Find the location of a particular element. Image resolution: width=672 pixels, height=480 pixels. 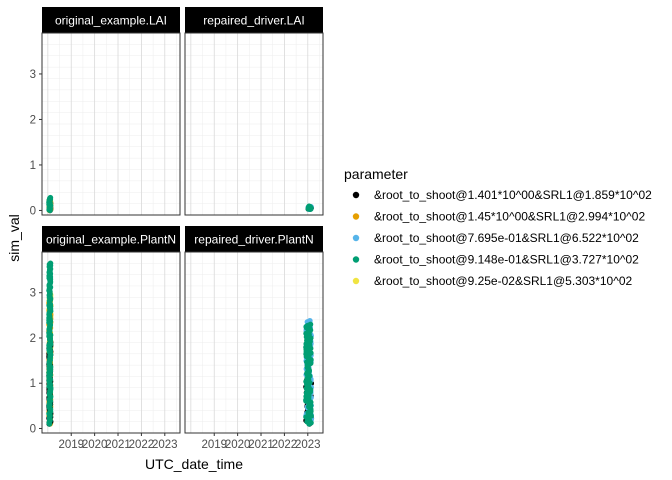

facet-strip-label: repaired_driver.PlantN is located at coordinates (253, 240).